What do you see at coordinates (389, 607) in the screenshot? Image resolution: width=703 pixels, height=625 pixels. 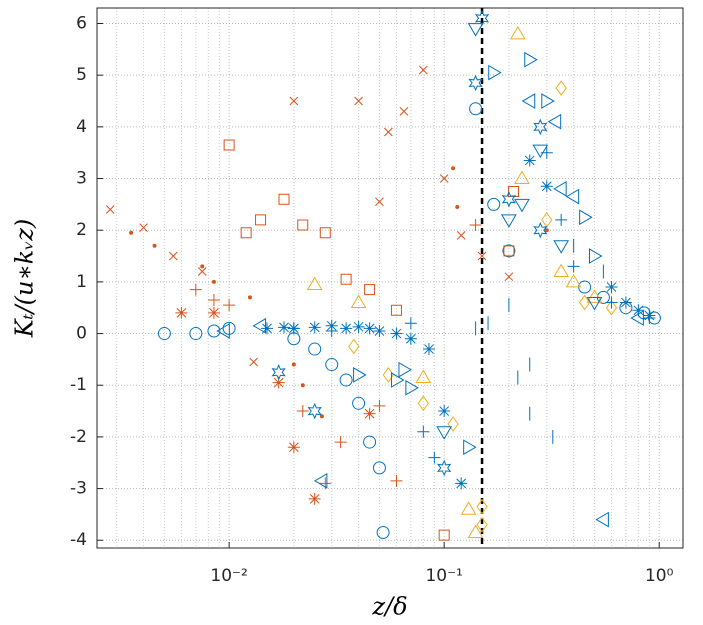 I see `x-axis-label: z/δ` at bounding box center [389, 607].